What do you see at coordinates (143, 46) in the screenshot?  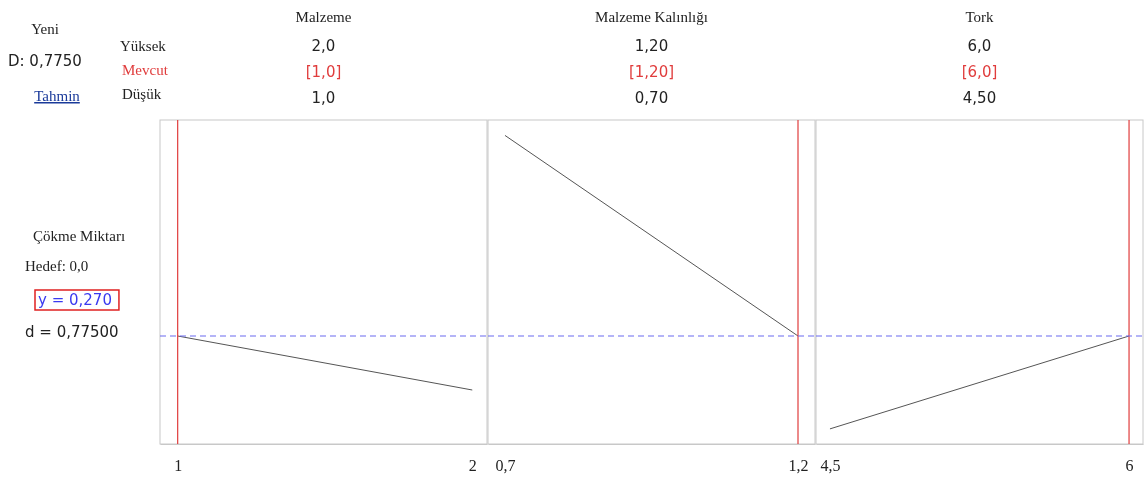 I see `text: Yüksek` at bounding box center [143, 46].